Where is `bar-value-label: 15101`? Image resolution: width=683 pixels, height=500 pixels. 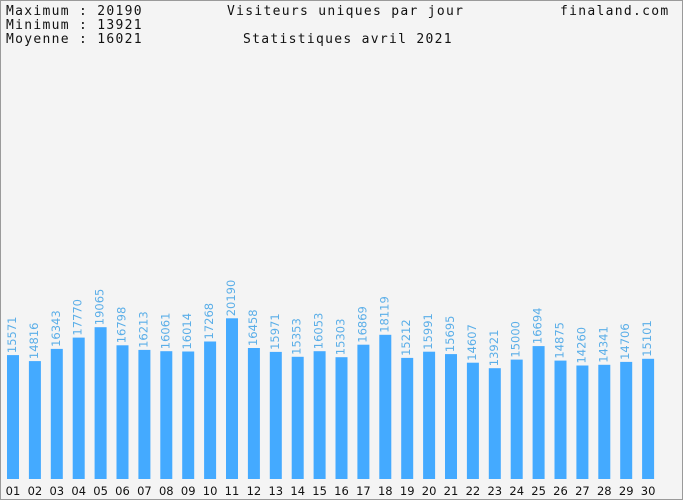
bar-value-label: 15101 is located at coordinates (647, 338).